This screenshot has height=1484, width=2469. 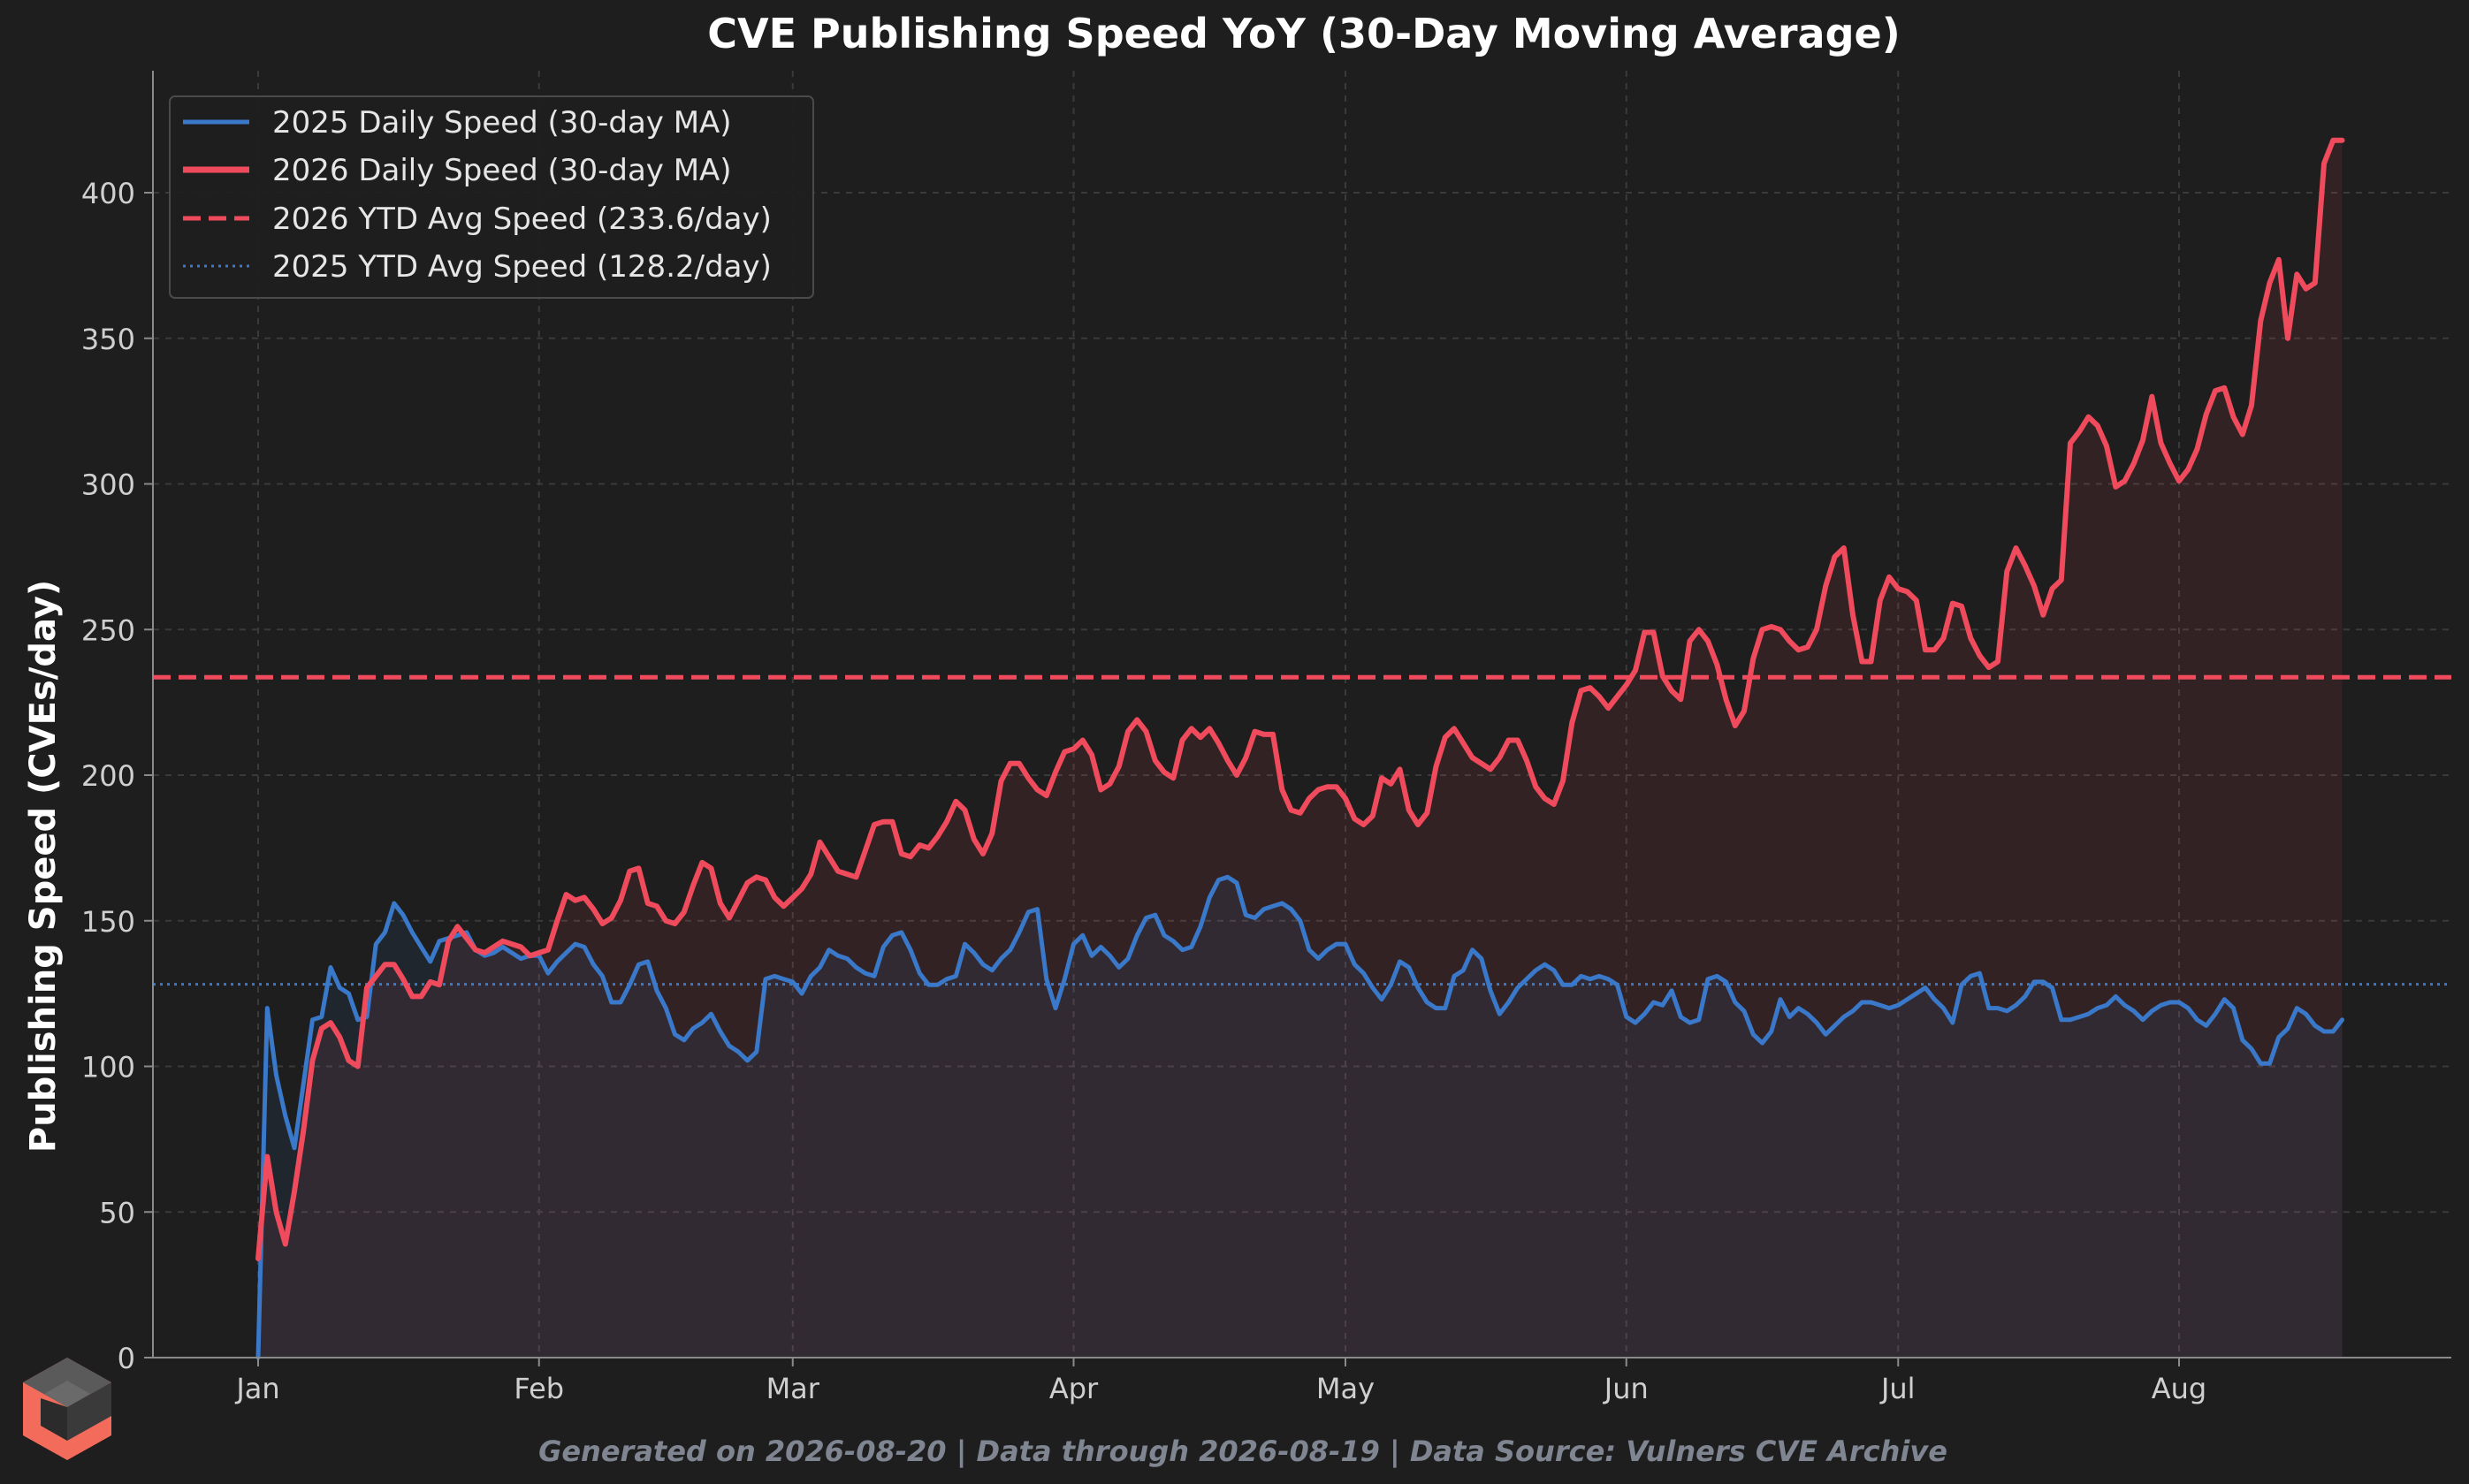 I want to click on y-tick-label: 0, so click(x=126, y=1358).